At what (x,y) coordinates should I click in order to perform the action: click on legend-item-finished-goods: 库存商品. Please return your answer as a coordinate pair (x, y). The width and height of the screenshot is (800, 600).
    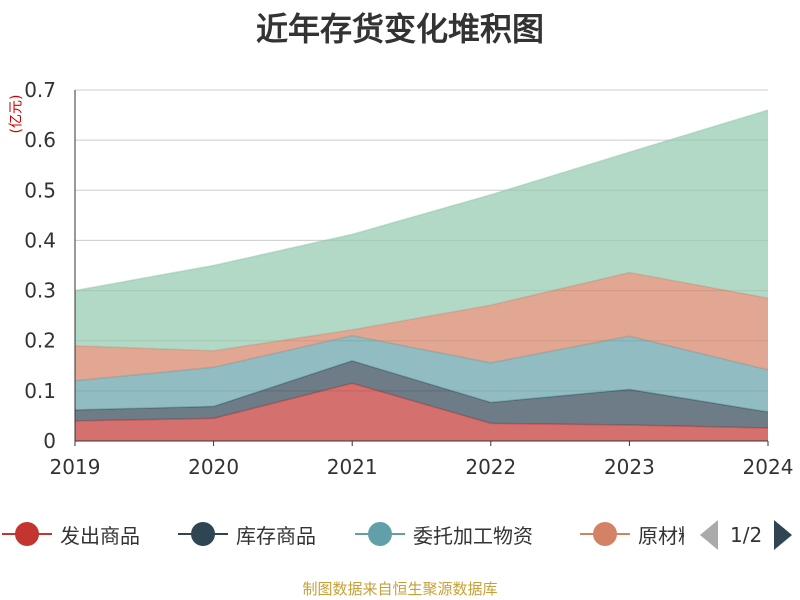
    Looking at the image, I should click on (247, 534).